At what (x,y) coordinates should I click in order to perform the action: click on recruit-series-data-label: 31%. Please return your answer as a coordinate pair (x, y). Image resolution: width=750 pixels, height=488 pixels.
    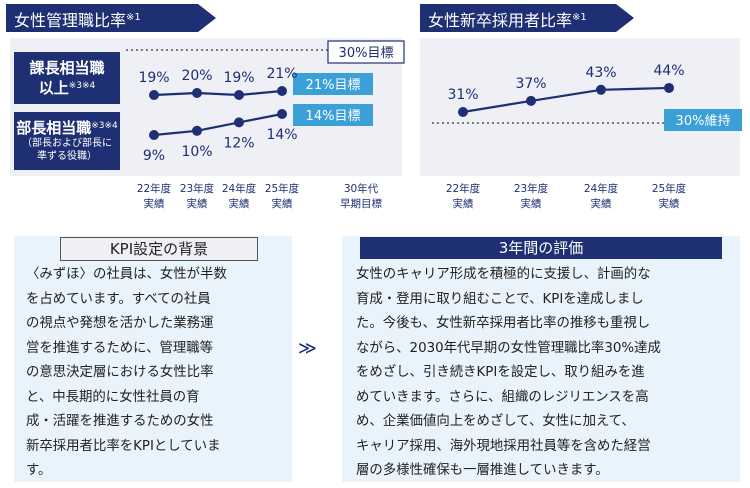
    Looking at the image, I should click on (462, 95).